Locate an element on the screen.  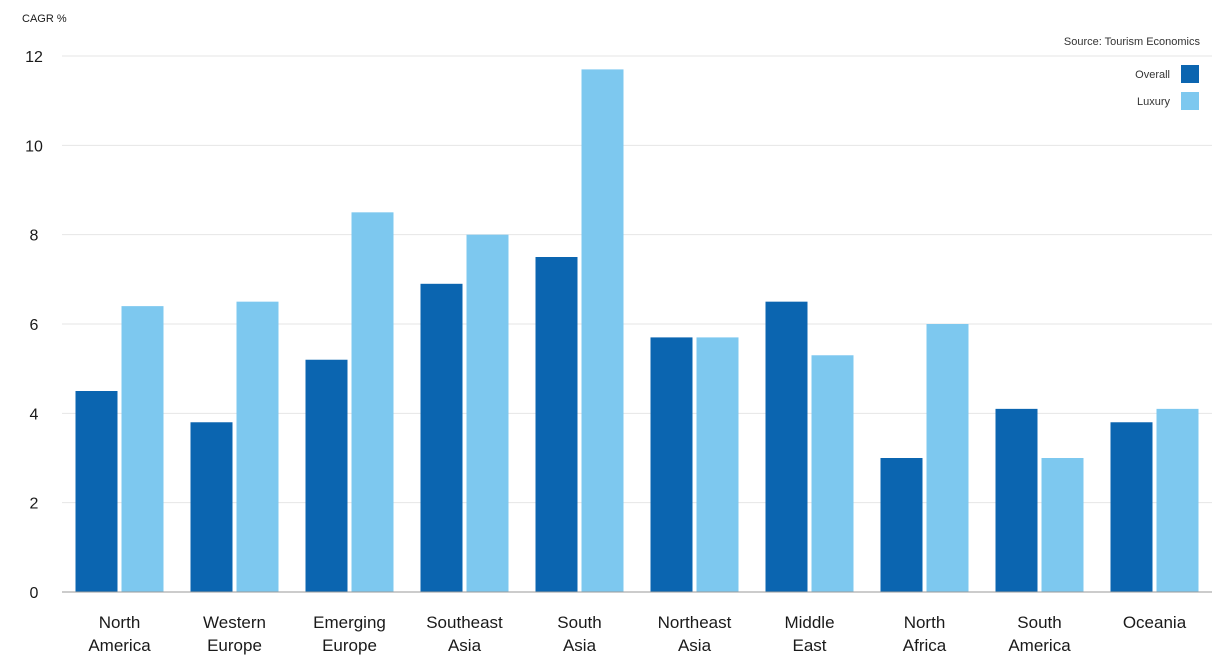
x-category-label: Middle is located at coordinates (809, 622).